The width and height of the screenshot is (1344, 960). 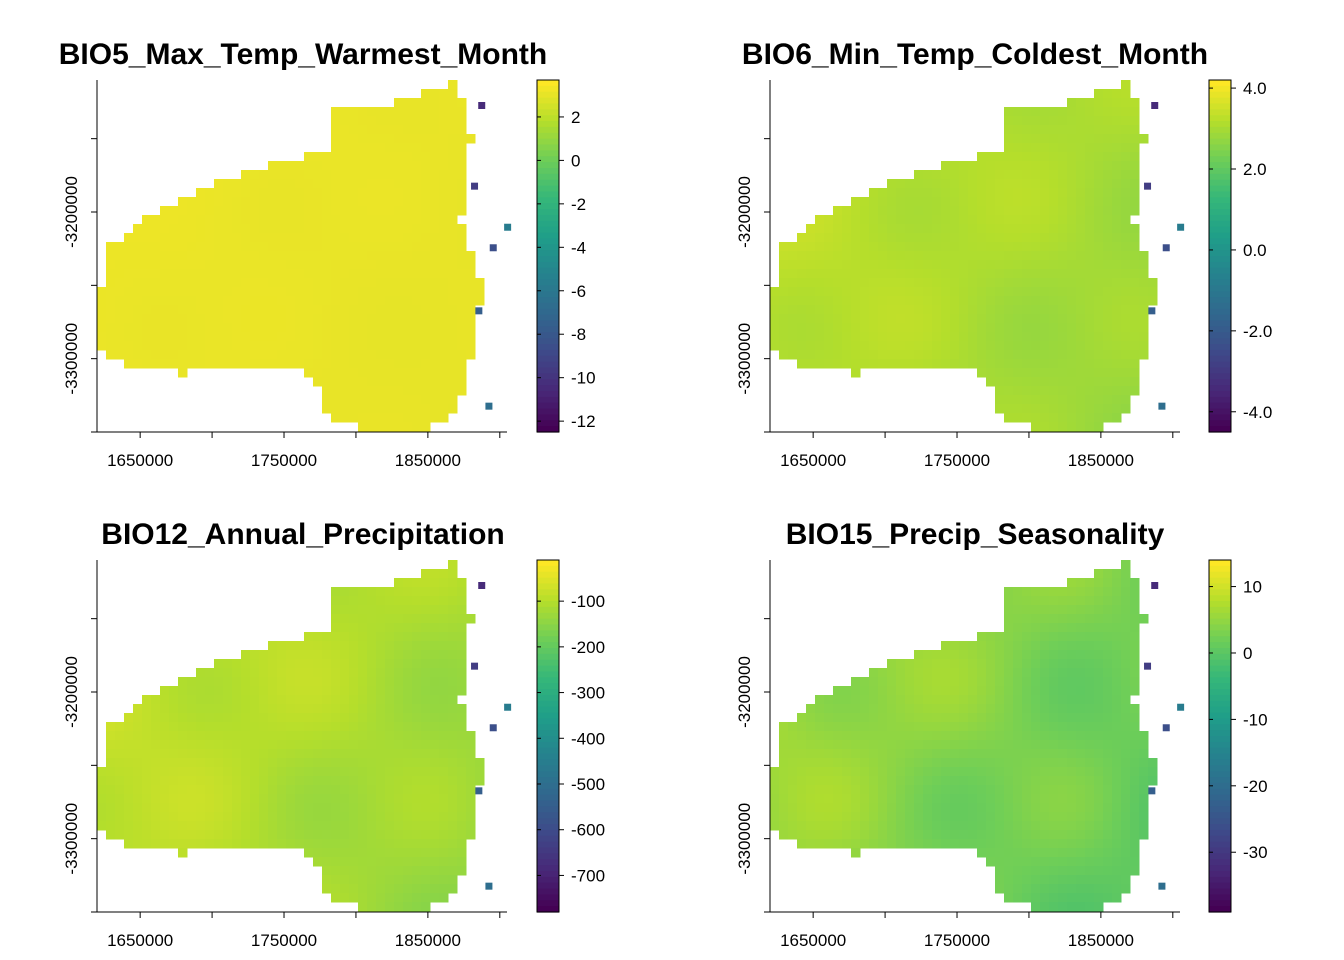 What do you see at coordinates (744, 692) in the screenshot?
I see `y-tick-label: -3200000` at bounding box center [744, 692].